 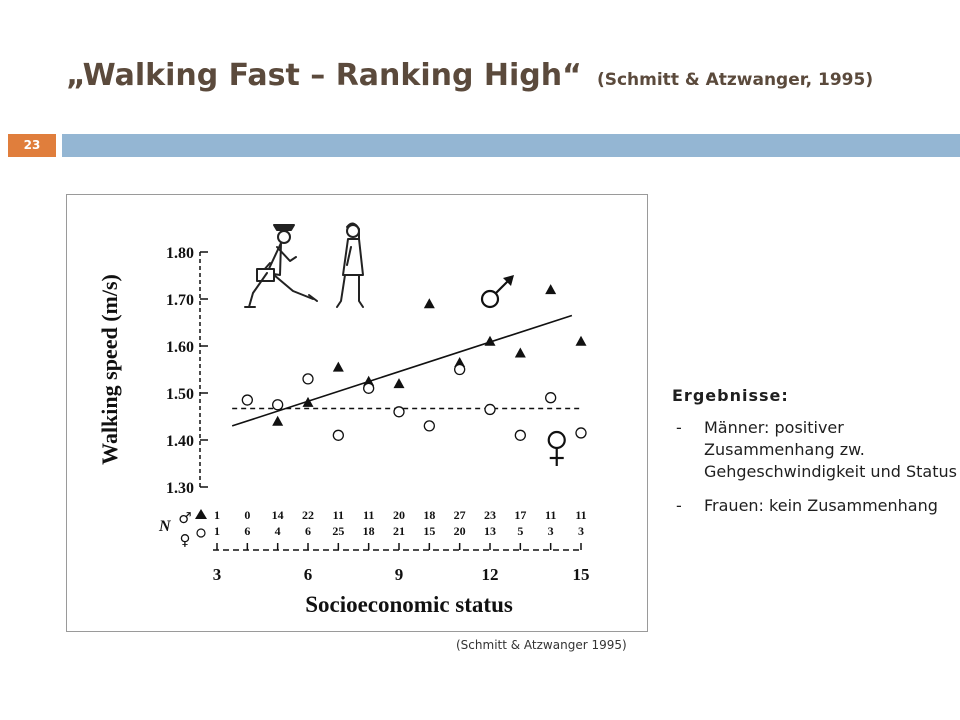 I want to click on n-count-male: 23, so click(x=490, y=515).